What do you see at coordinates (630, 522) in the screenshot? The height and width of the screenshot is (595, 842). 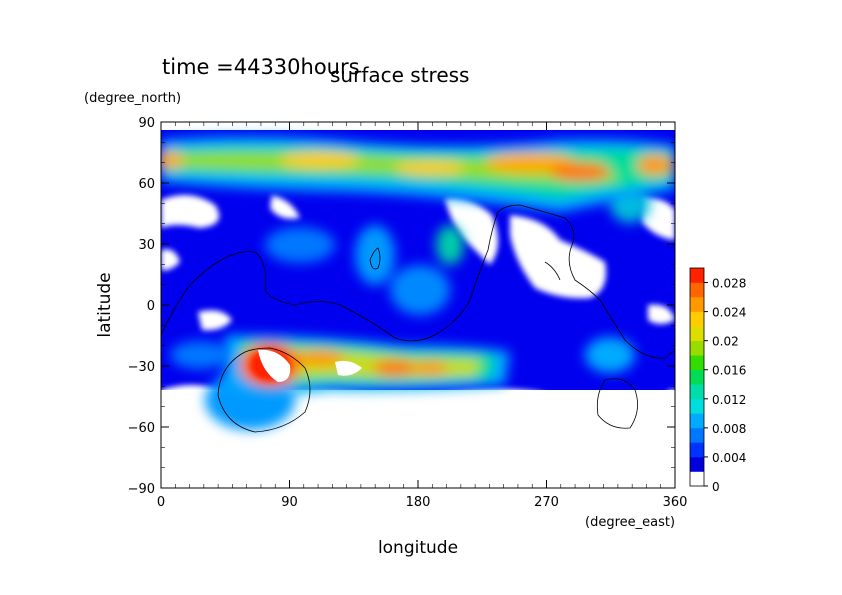 I see `x-unit-label: (degree_east)` at bounding box center [630, 522].